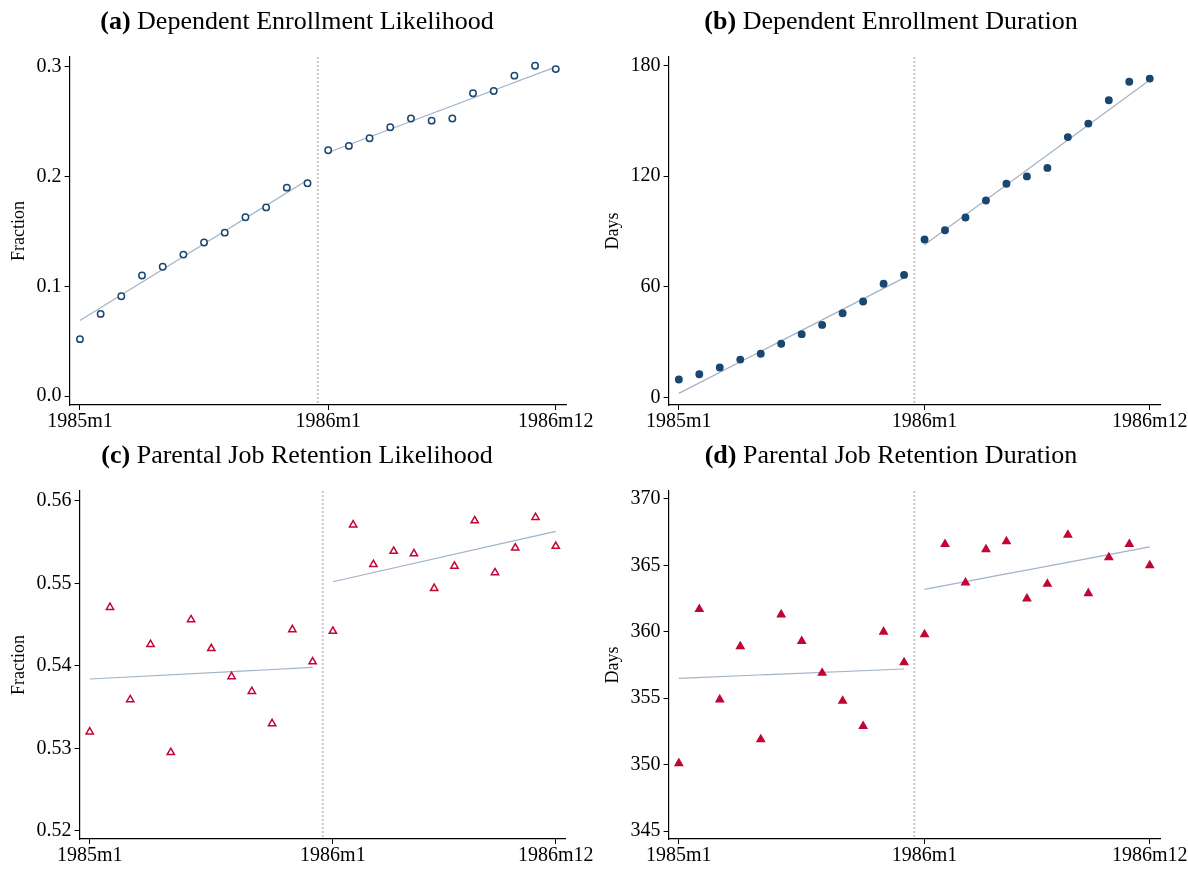  I want to click on y-tick-label: 0.53, so click(54, 746).